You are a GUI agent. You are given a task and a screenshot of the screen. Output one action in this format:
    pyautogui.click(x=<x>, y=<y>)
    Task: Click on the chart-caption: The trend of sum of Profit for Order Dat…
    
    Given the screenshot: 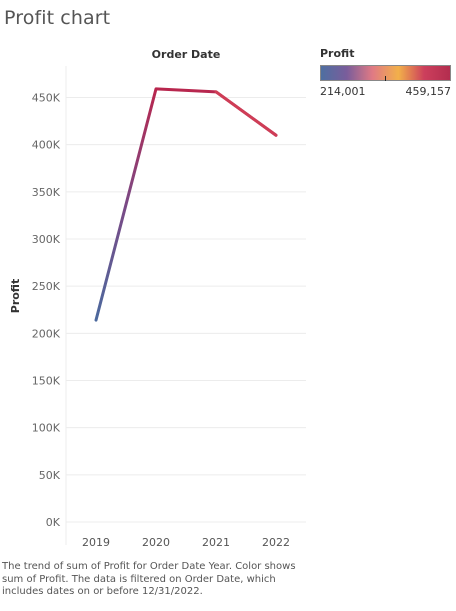 What is the action you would take?
    pyautogui.click(x=149, y=579)
    